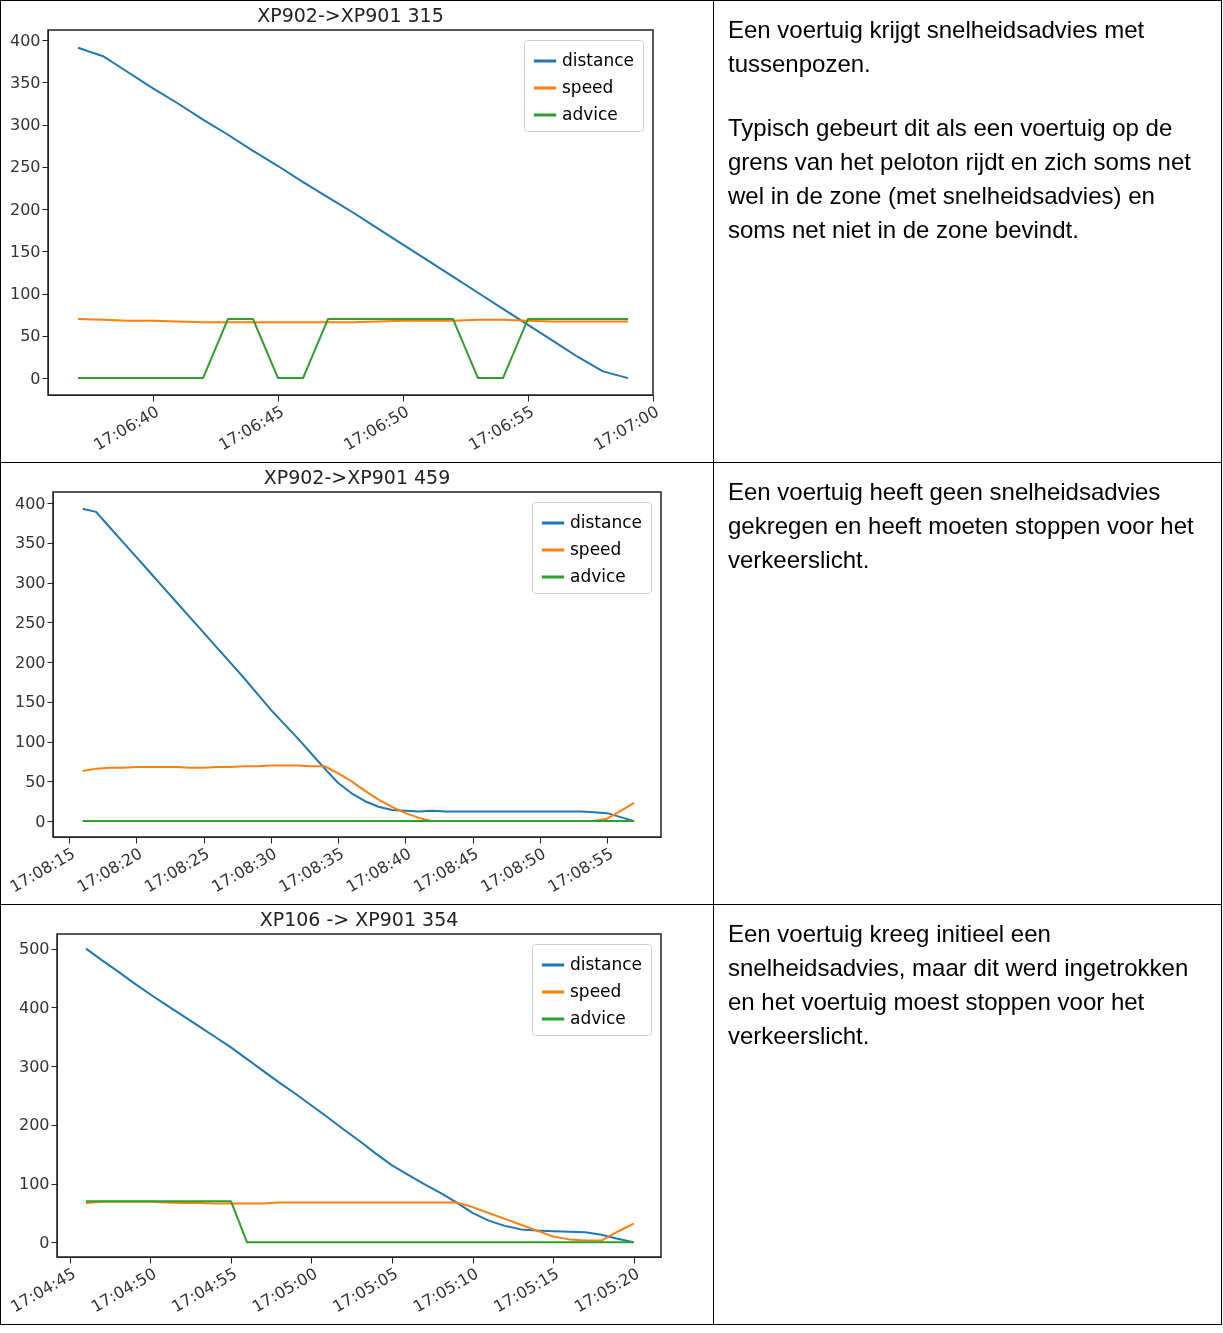  What do you see at coordinates (34, 949) in the screenshot?
I see `y-tick-label: 500` at bounding box center [34, 949].